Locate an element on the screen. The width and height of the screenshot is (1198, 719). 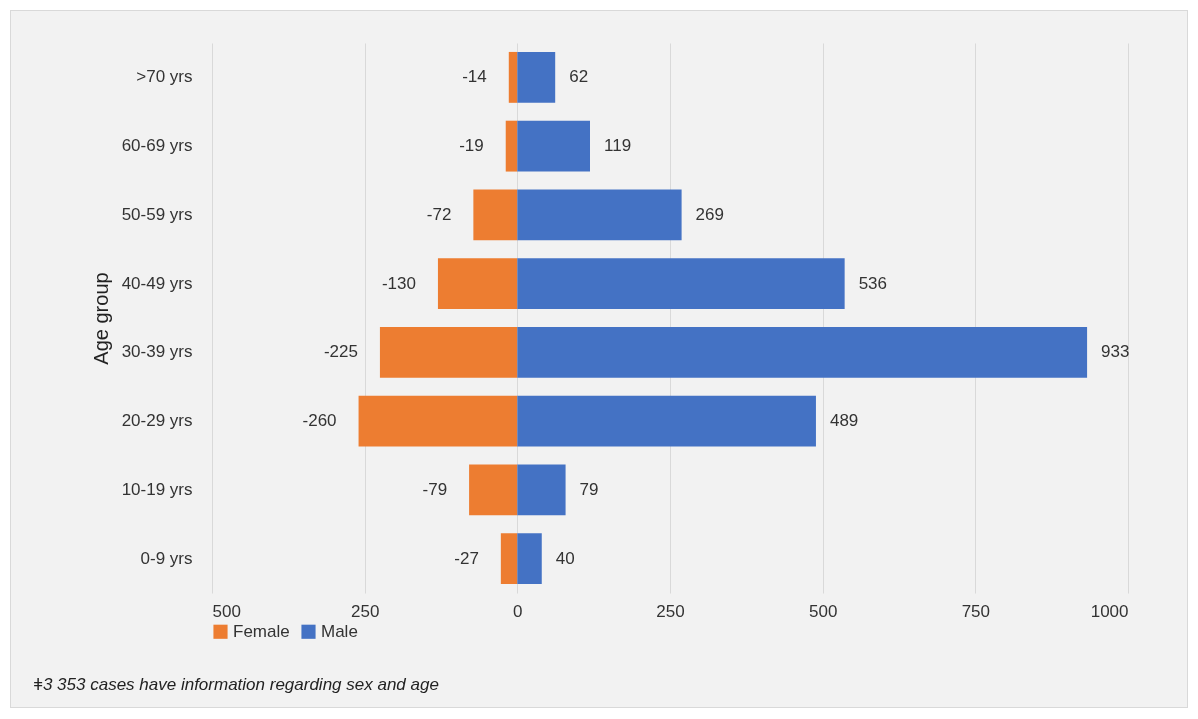
data-label: -130 is located at coordinates (398, 283).